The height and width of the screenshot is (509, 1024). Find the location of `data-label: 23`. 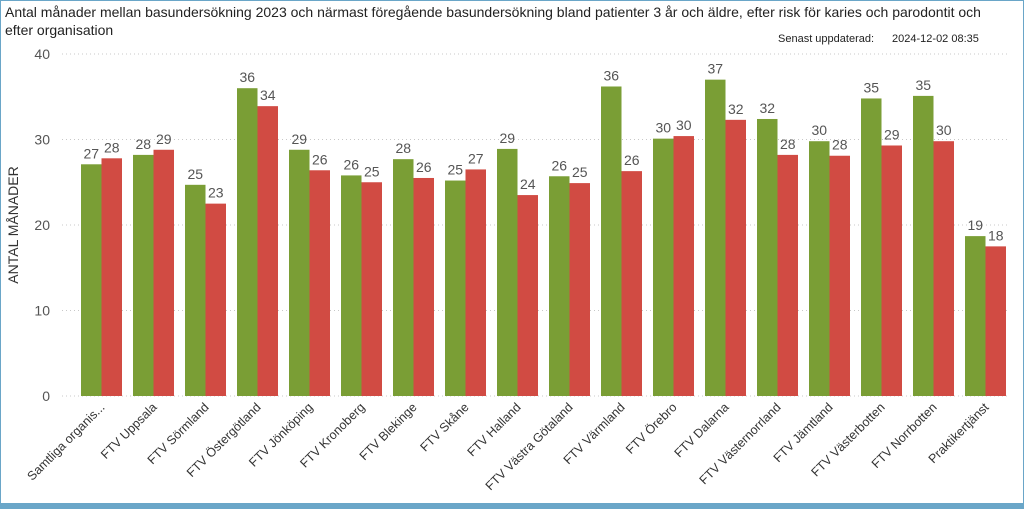

data-label: 23 is located at coordinates (216, 193).